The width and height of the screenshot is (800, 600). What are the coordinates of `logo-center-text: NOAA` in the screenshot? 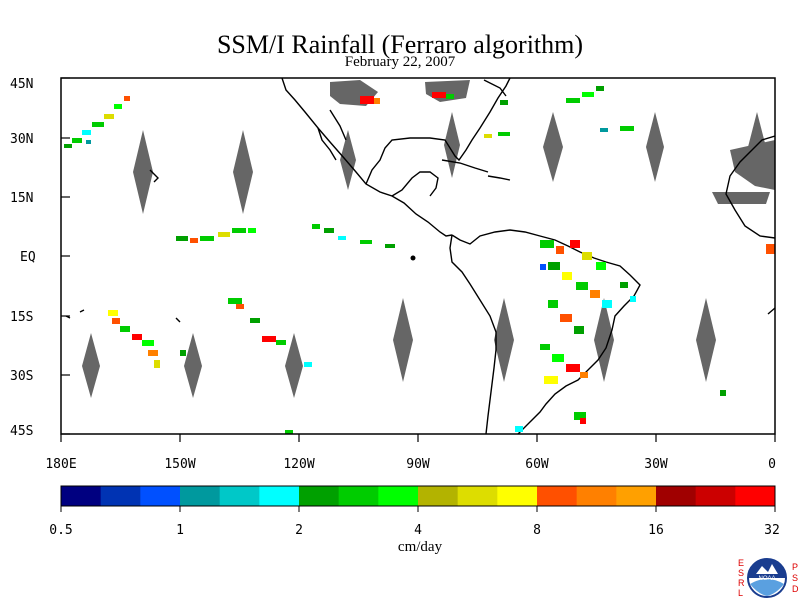 It's located at (766, 579).